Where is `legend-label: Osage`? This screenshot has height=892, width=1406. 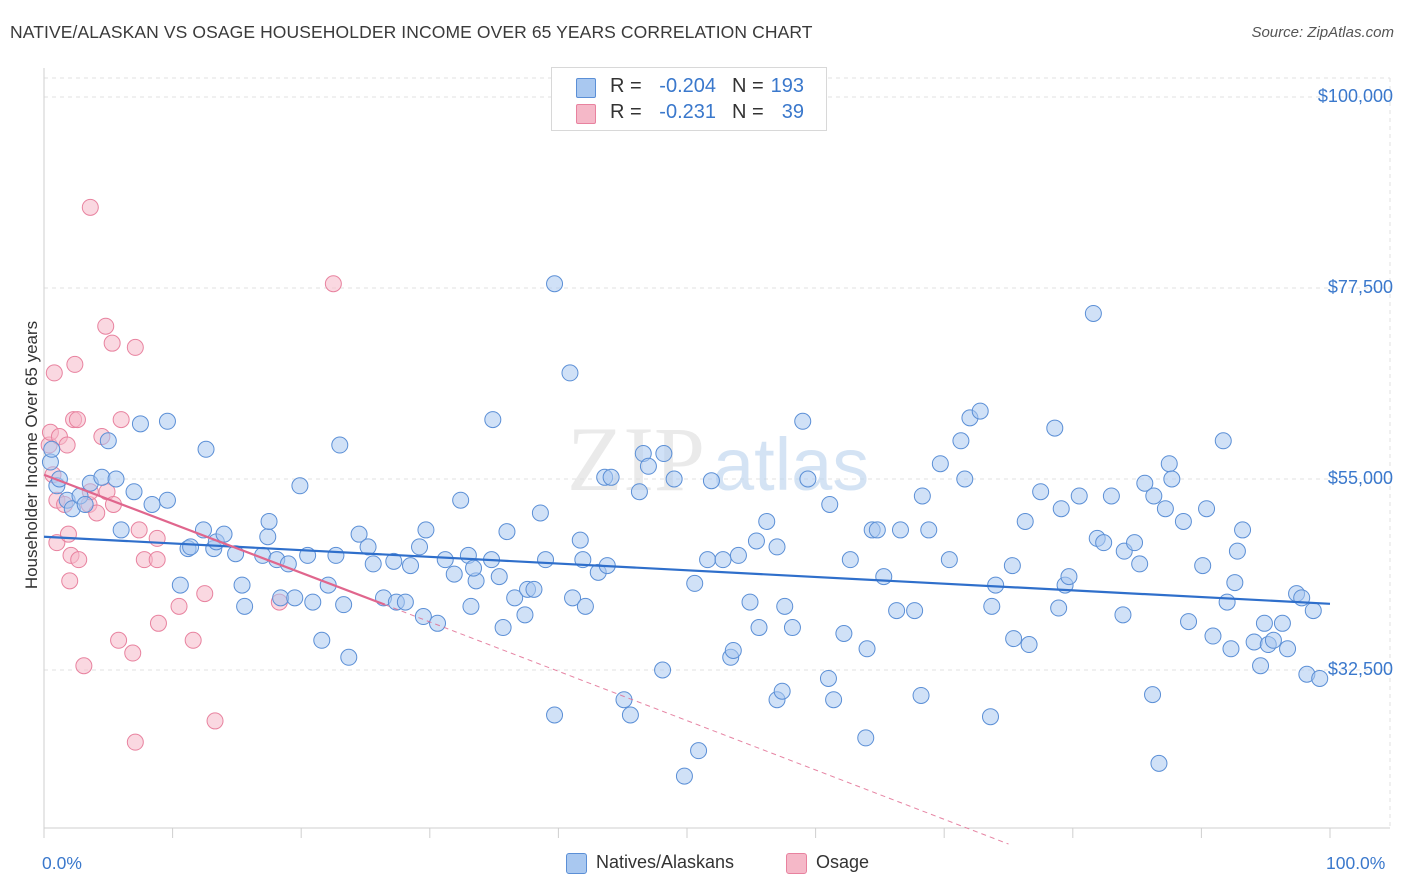
legend-label: Osage is located at coordinates (843, 862).